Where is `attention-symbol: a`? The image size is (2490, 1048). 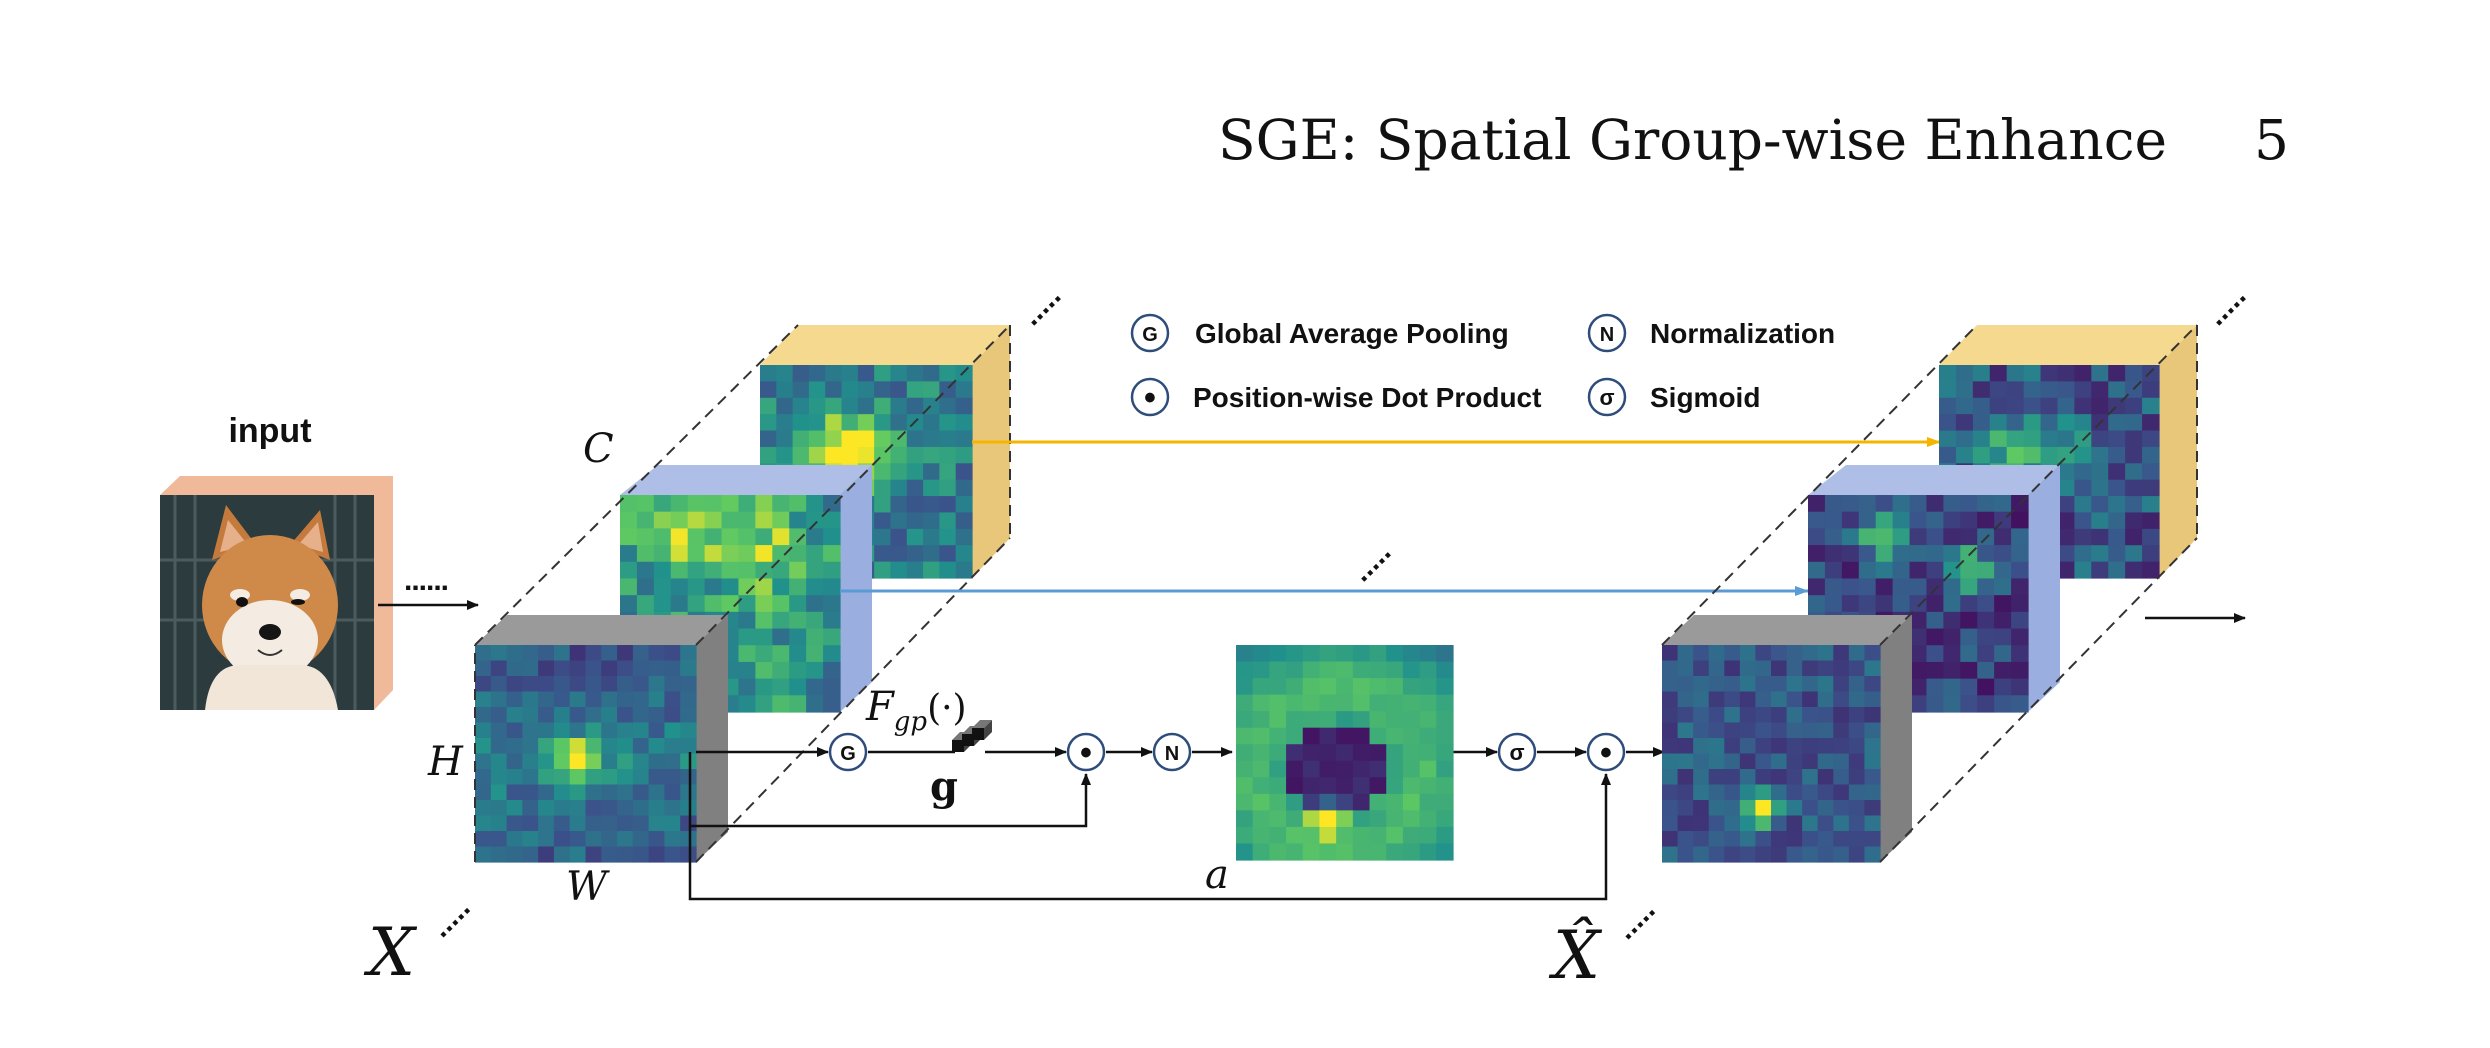 attention-symbol: a is located at coordinates (1217, 875).